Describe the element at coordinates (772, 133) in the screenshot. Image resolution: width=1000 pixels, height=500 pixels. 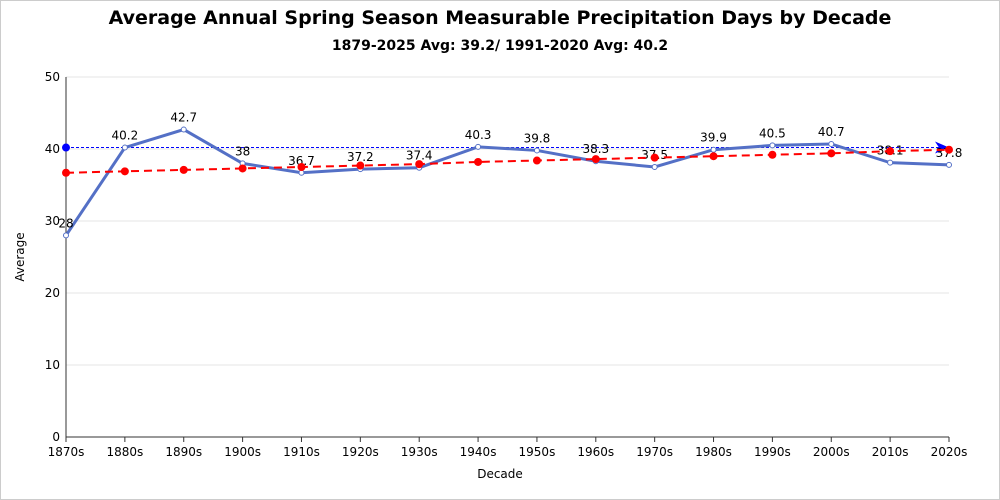
I see `data-label: 40.5` at that location.